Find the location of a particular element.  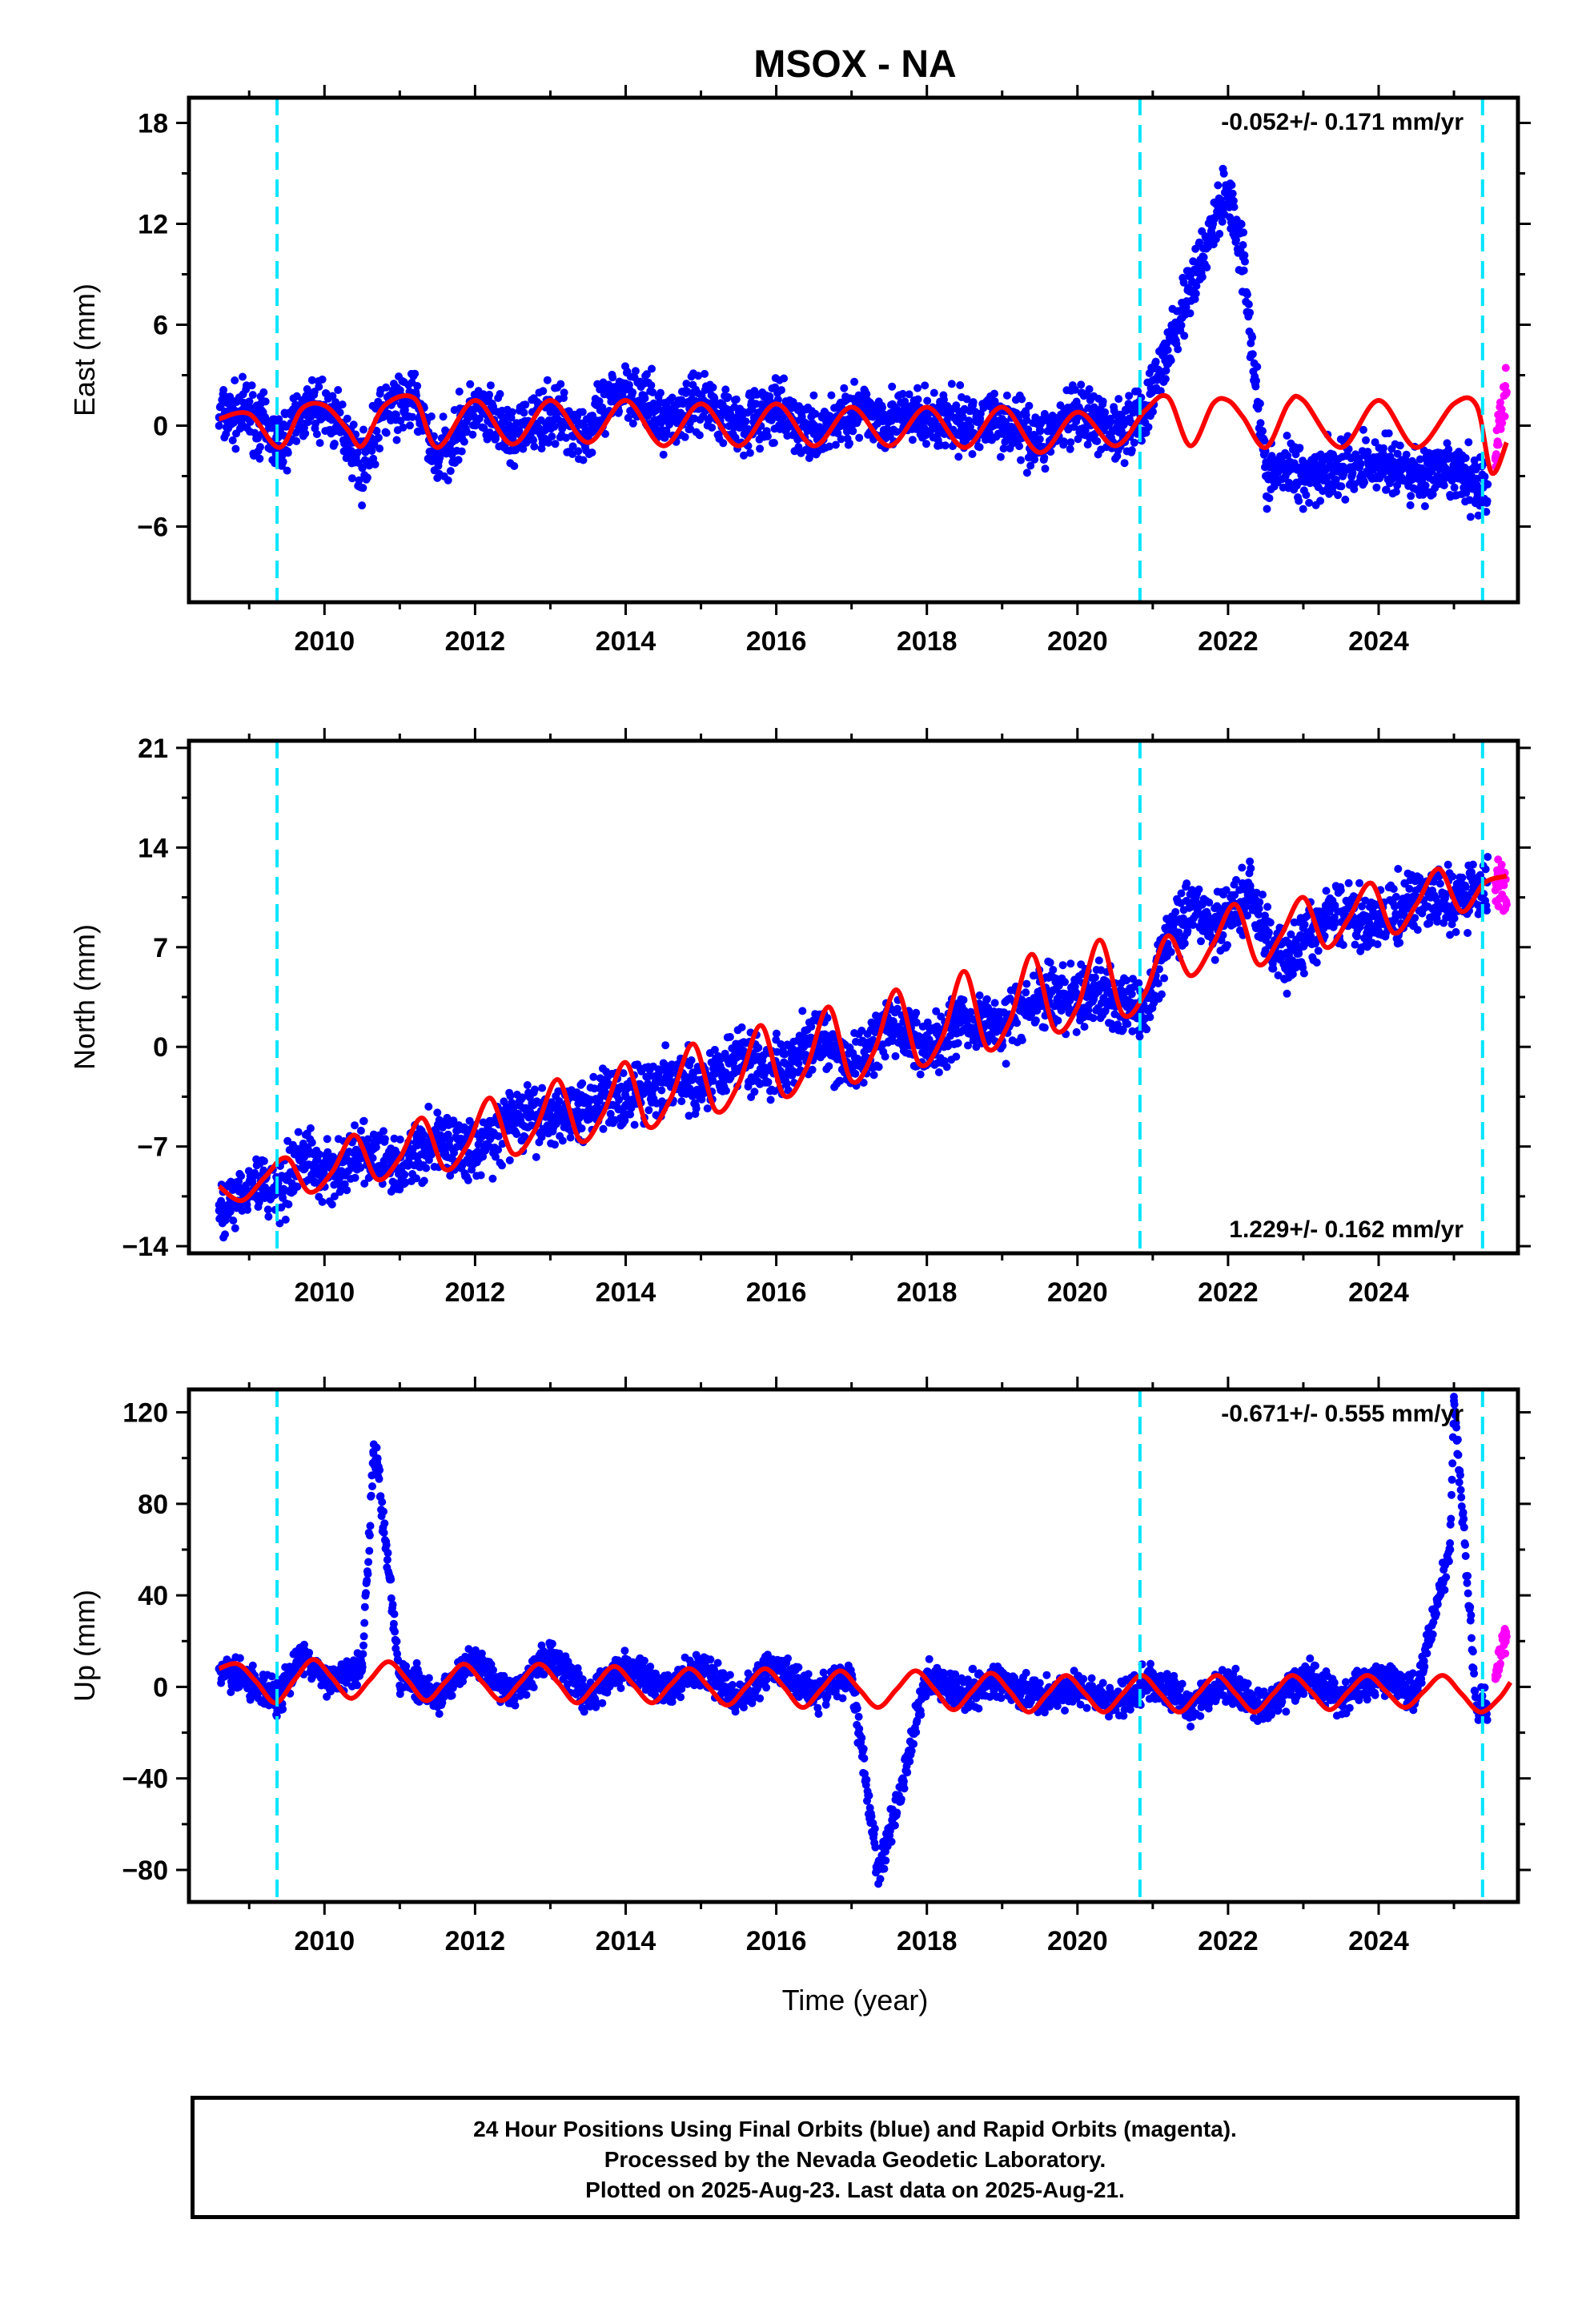

up-y-tick-label: 120 is located at coordinates (145, 1413).